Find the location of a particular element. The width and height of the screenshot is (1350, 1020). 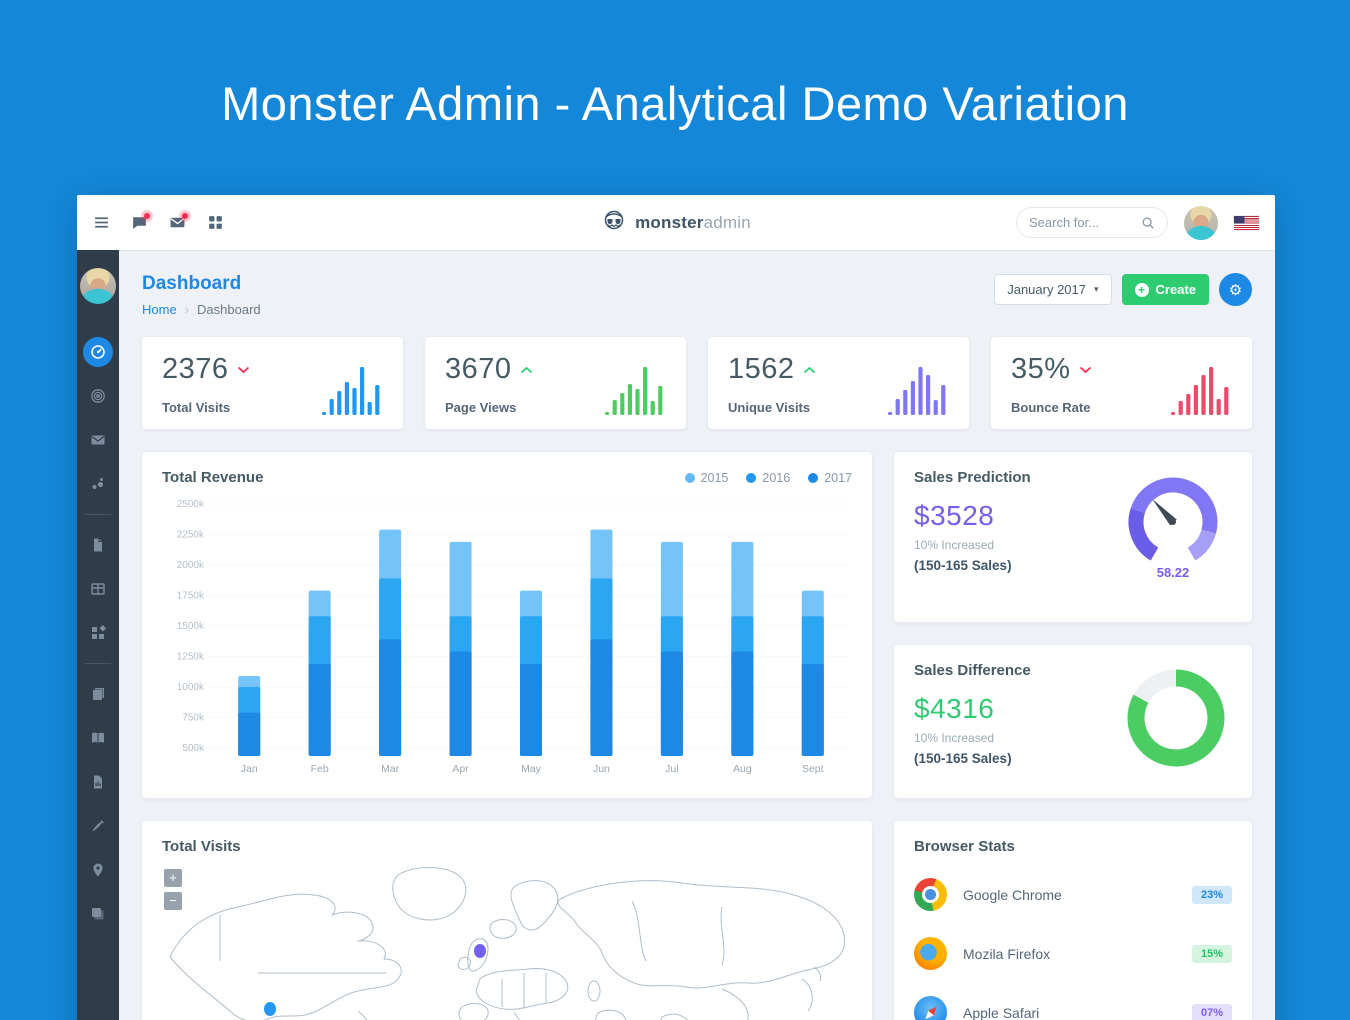

mail-icon is located at coordinates (180, 220).